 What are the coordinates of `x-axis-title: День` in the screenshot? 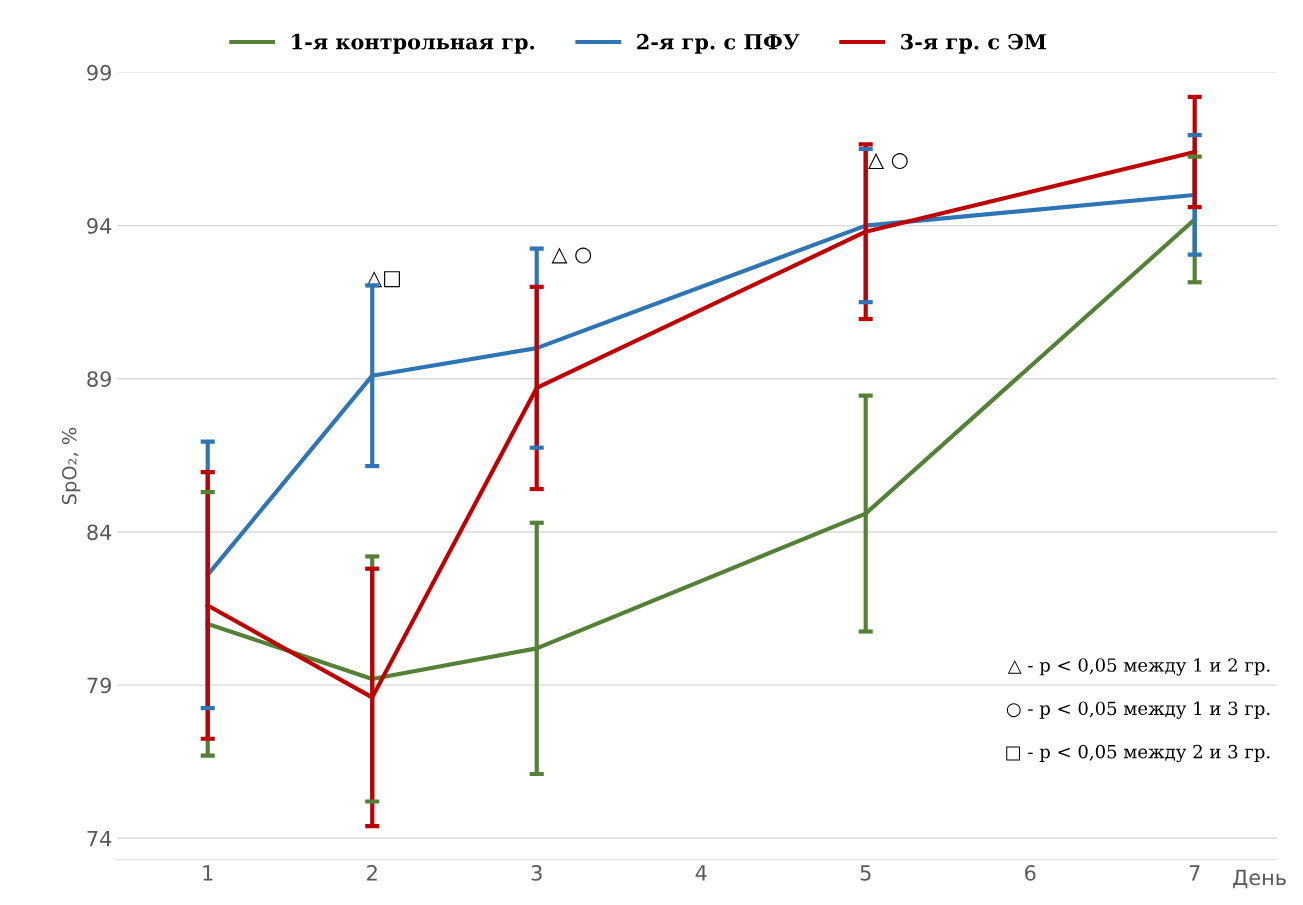 It's located at (1259, 879).